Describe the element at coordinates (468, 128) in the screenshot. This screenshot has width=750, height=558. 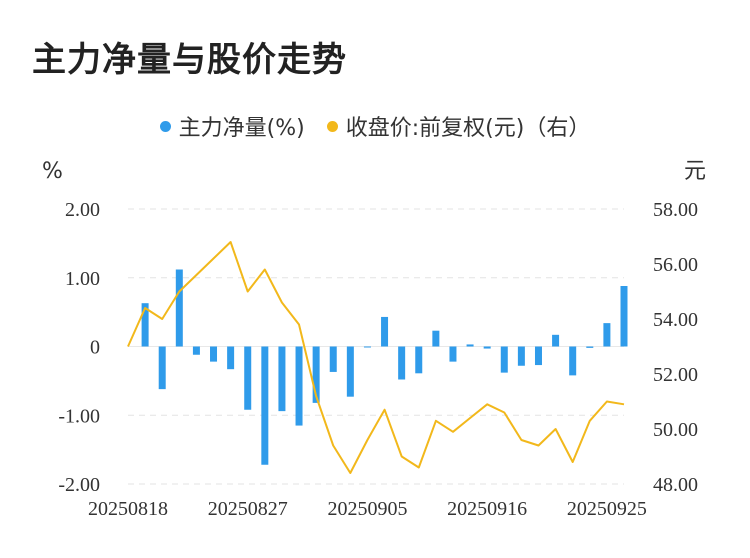
I see `legend-label-close-price: 收盘价:前复权(元)（右）` at that location.